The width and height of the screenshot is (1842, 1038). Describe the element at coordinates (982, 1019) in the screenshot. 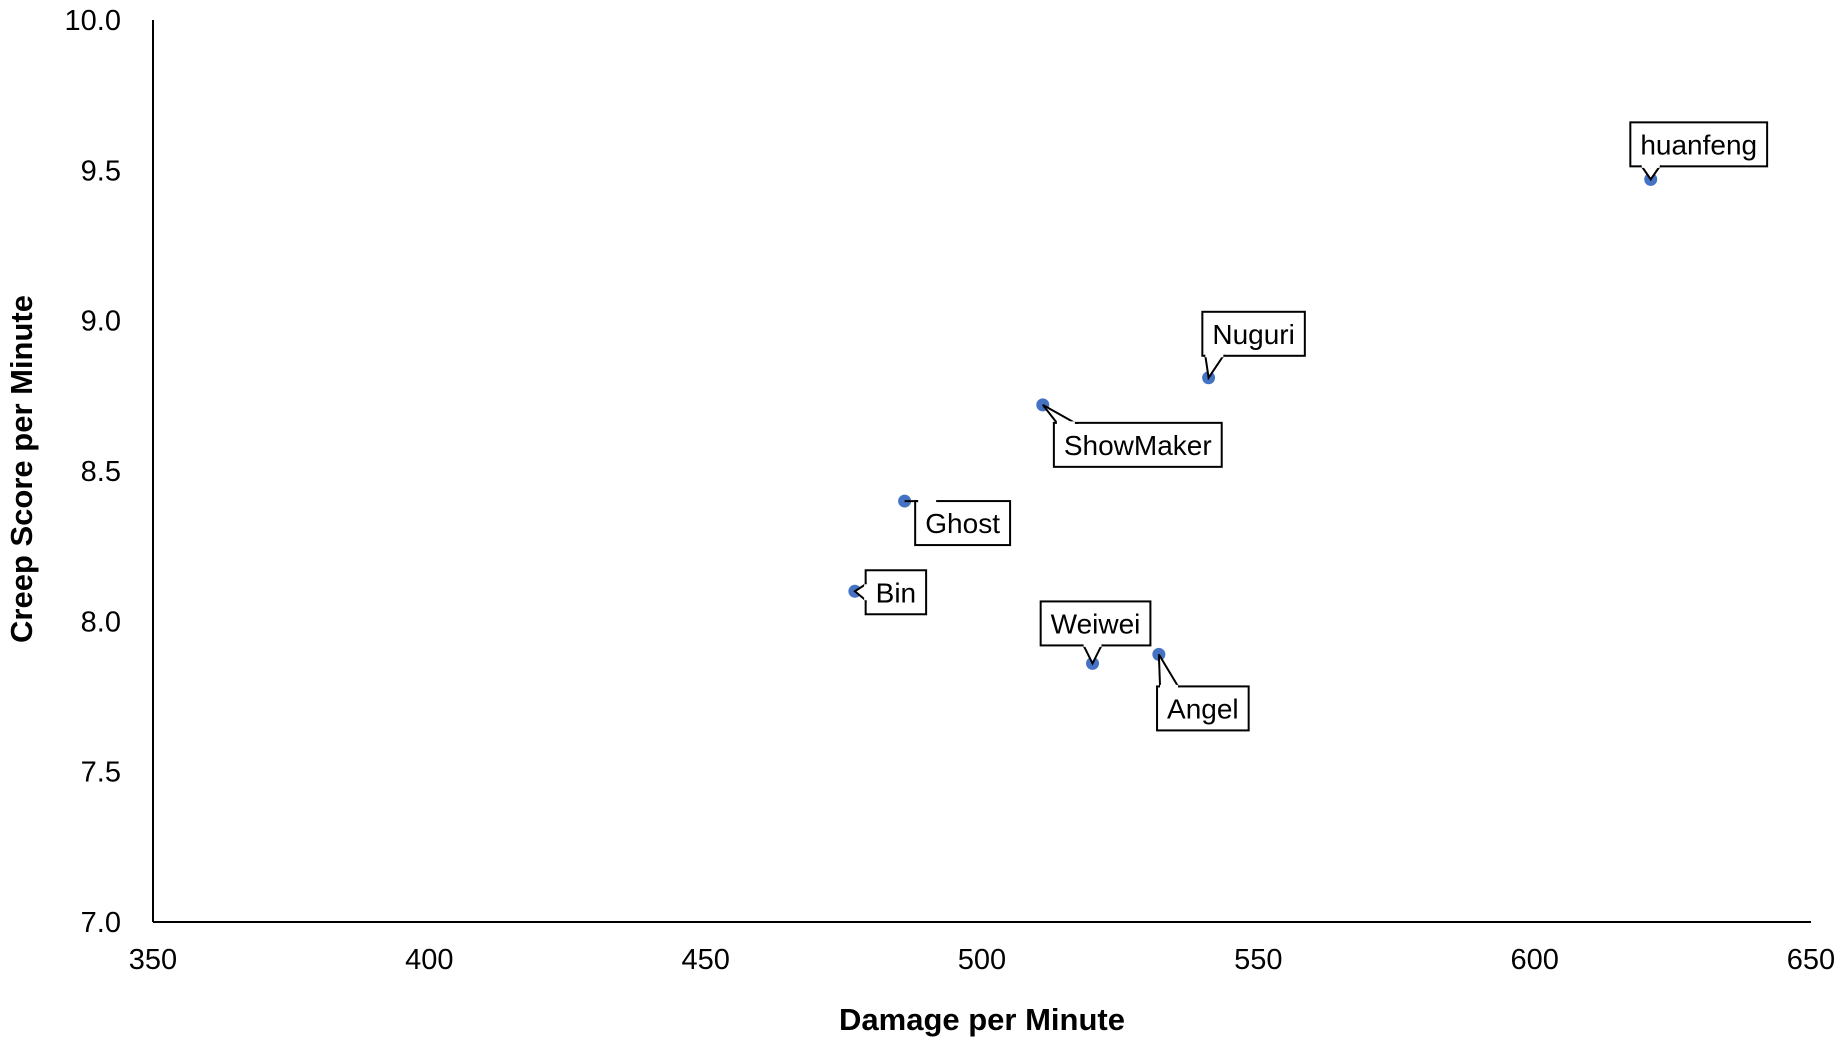

I see `x-axis-title: Damage per Minute` at that location.